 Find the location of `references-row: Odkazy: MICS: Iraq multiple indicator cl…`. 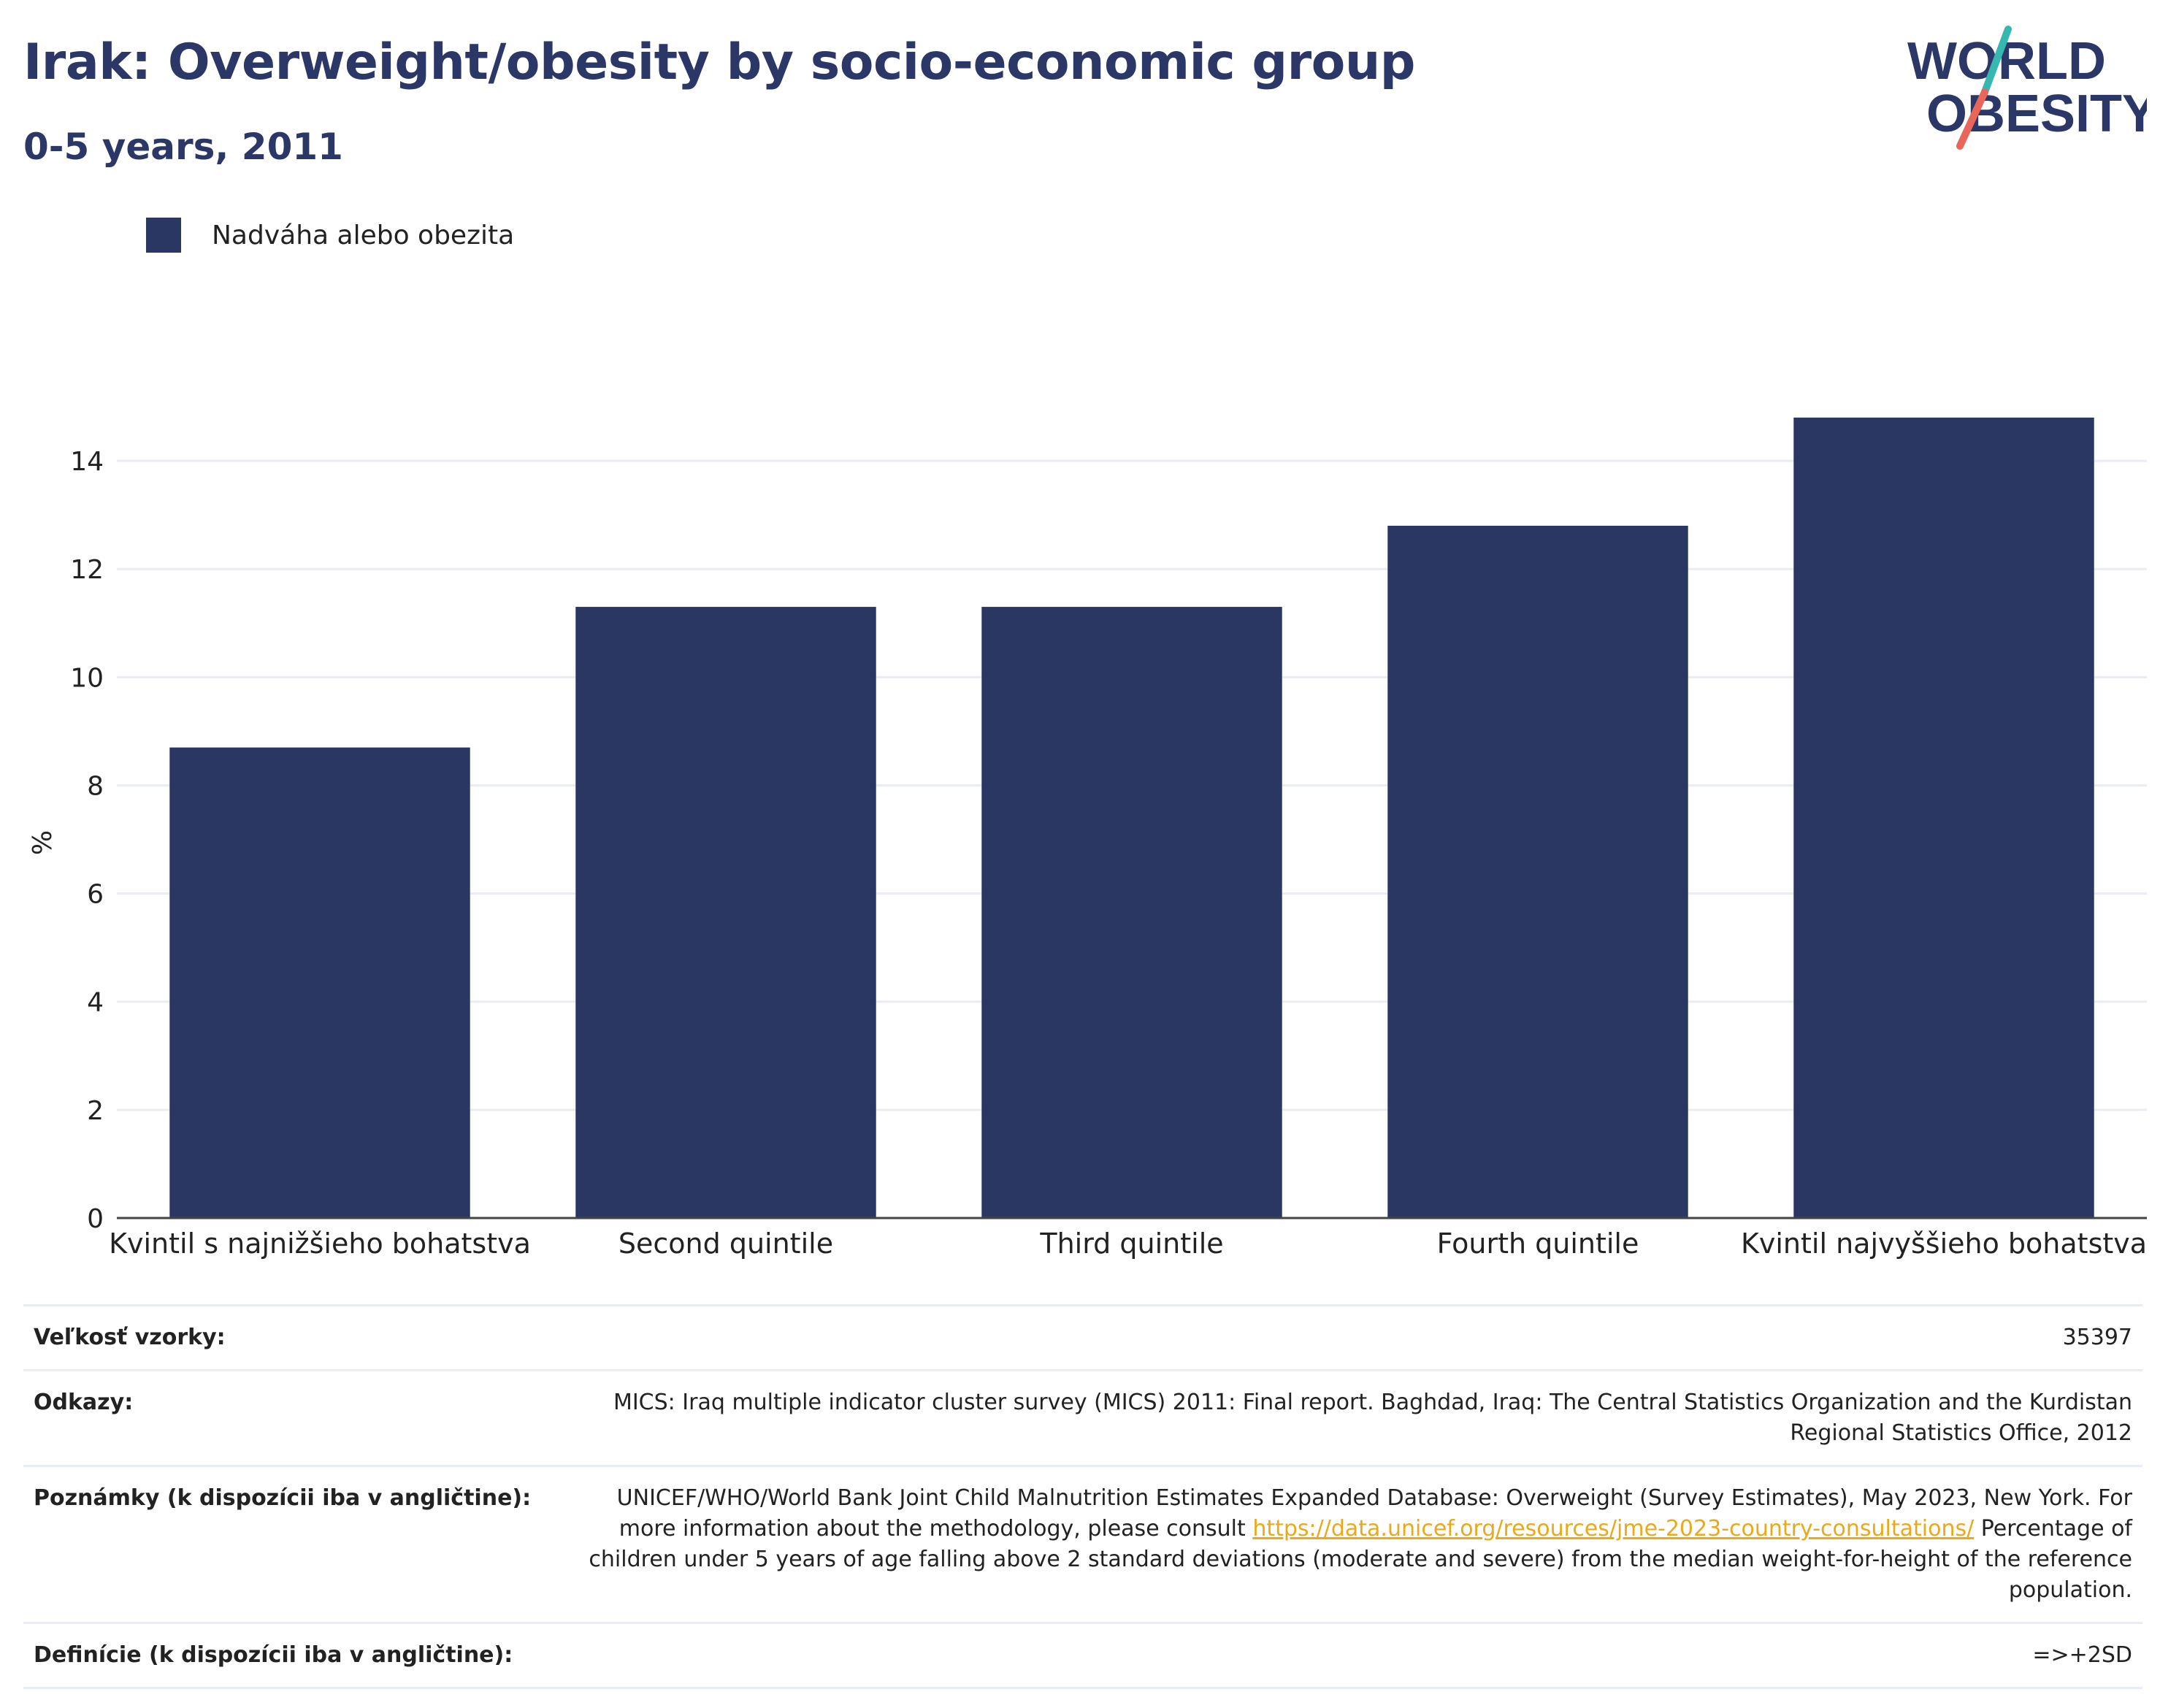

references-row: Odkazy: MICS: Iraq multiple indicator cl… is located at coordinates (1082, 1418).